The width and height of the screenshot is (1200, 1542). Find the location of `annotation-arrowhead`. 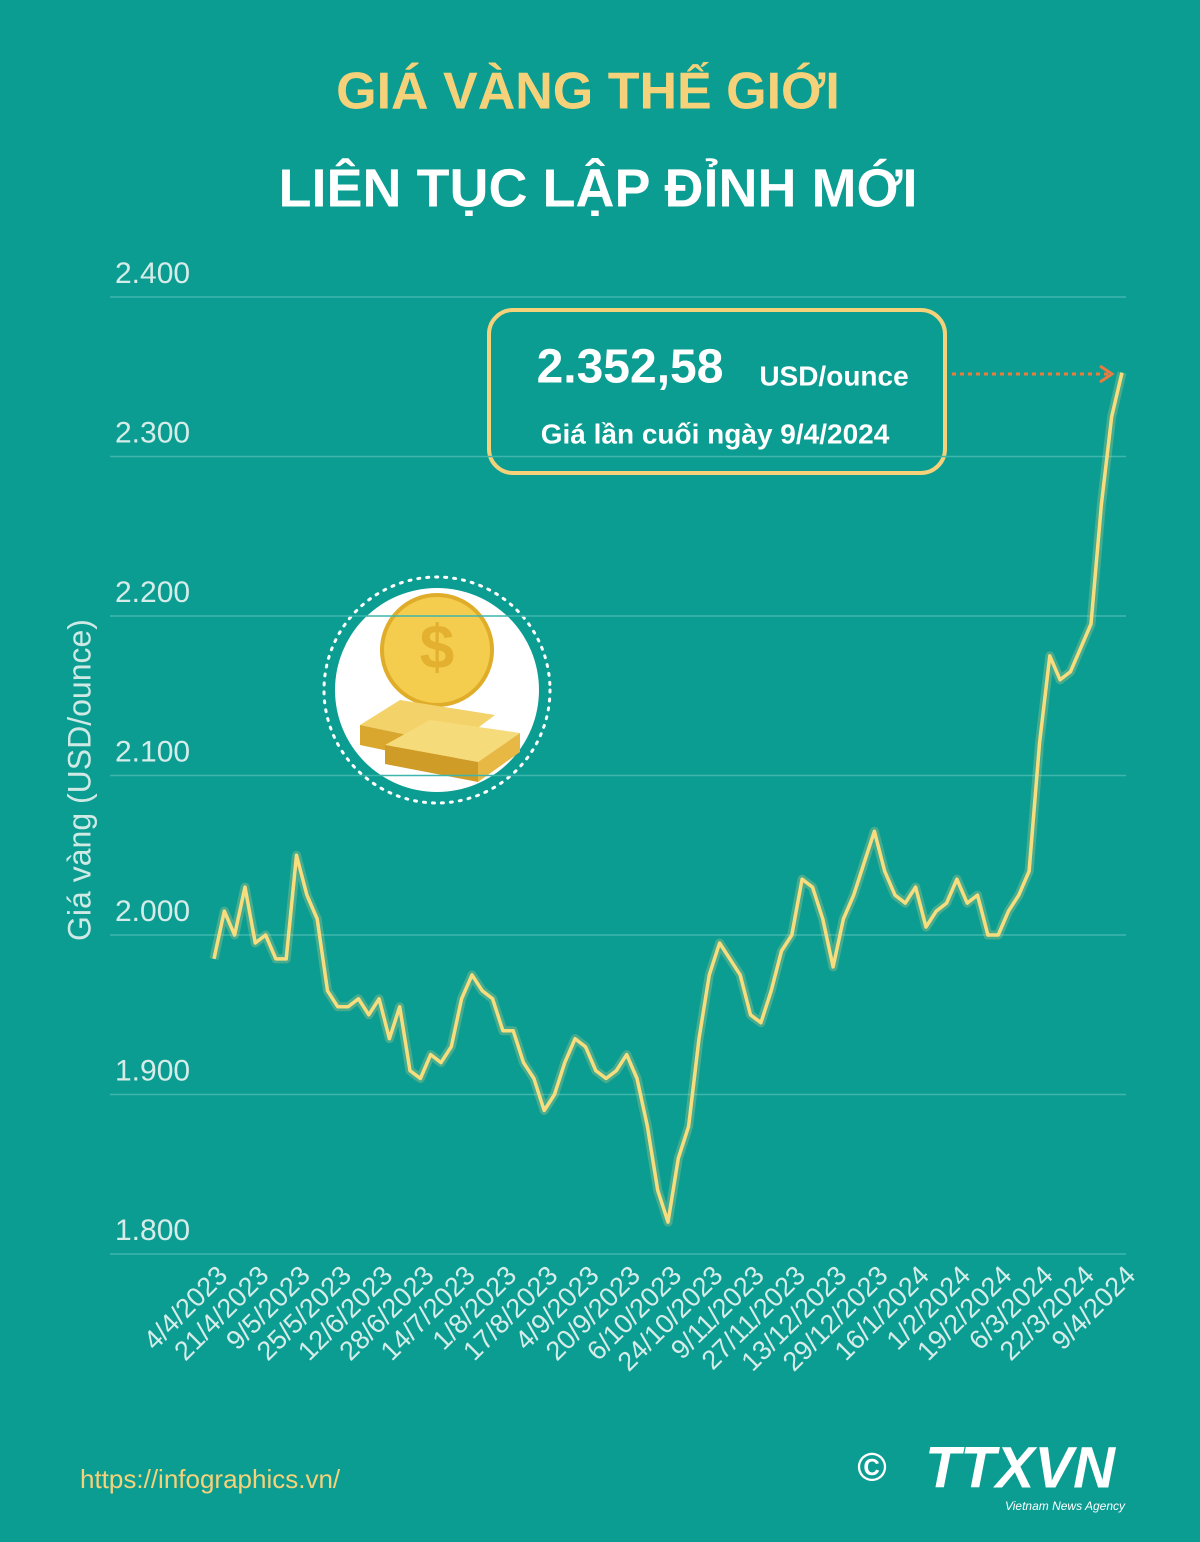

annotation-arrowhead is located at coordinates (1107, 374).